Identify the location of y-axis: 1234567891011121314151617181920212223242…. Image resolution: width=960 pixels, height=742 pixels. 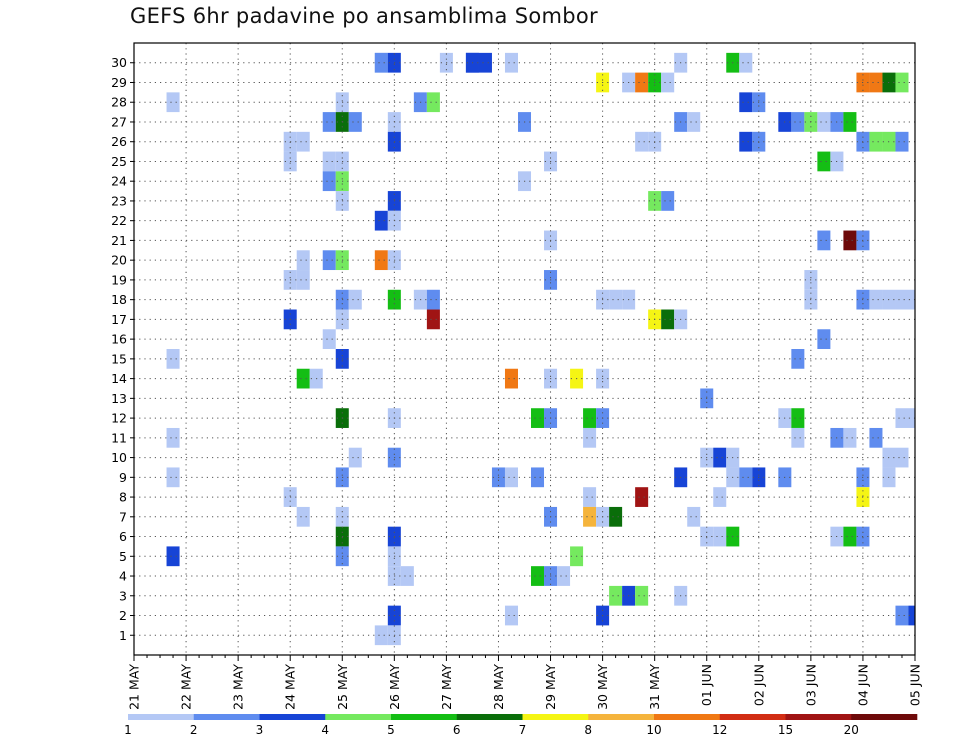
(122, 349).